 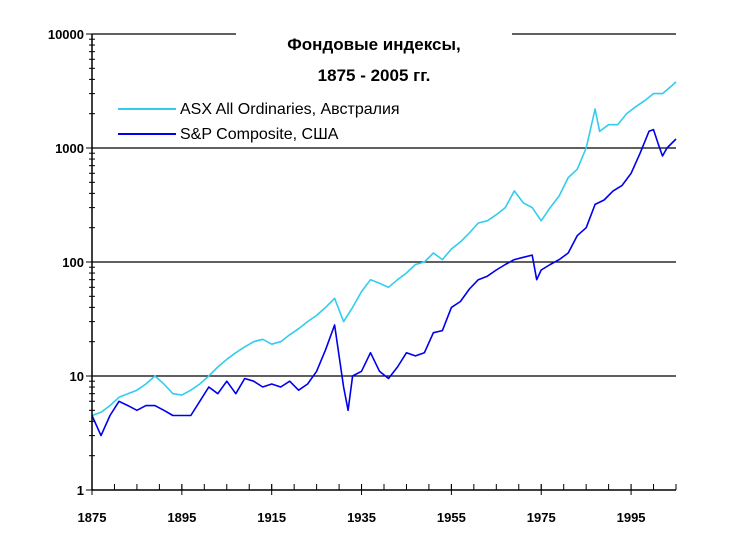 I want to click on legend-label-1: ASX All Ordinaries, Австралия, so click(x=290, y=109).